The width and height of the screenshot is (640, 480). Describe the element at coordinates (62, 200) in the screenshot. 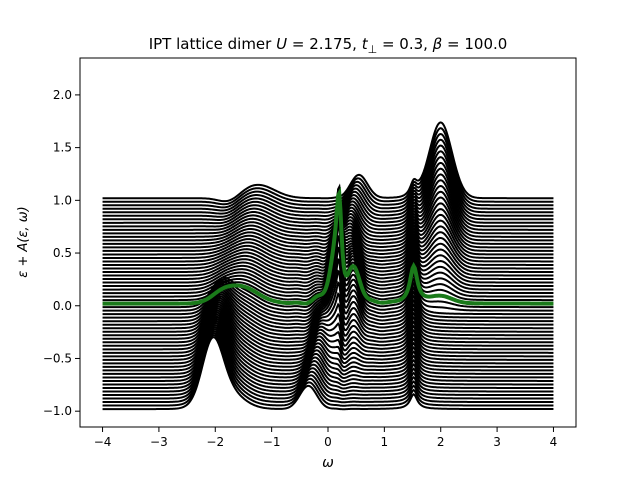

I see `y-tick-label: 1.0` at that location.